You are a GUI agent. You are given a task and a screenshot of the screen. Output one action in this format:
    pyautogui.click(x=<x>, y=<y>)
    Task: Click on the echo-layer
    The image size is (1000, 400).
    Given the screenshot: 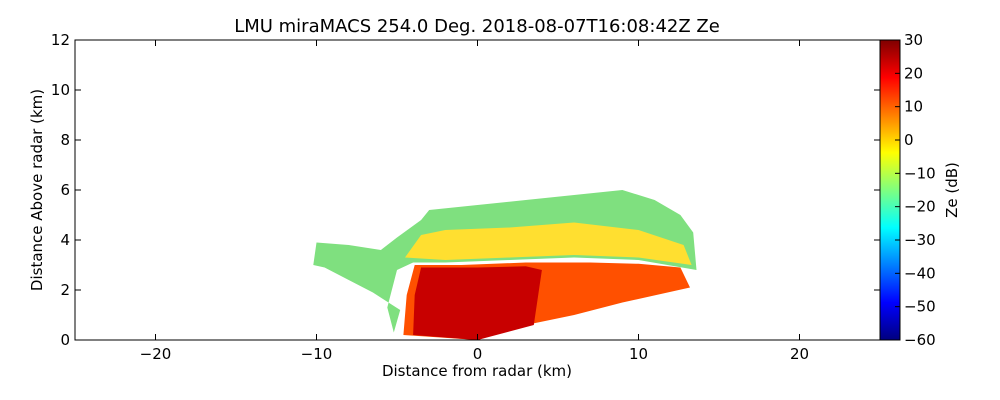 What is the action you would take?
    pyautogui.click(x=505, y=265)
    